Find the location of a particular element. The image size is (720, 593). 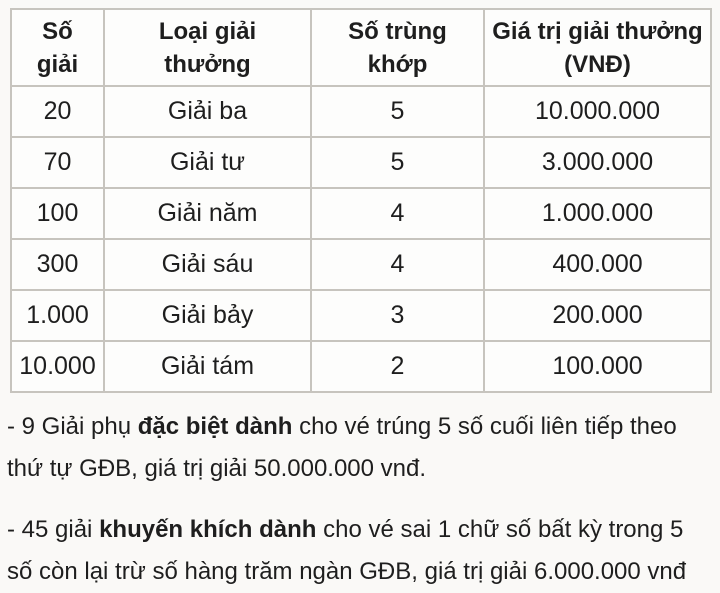

note-text-bold: khuyến khích dành is located at coordinates (208, 529).